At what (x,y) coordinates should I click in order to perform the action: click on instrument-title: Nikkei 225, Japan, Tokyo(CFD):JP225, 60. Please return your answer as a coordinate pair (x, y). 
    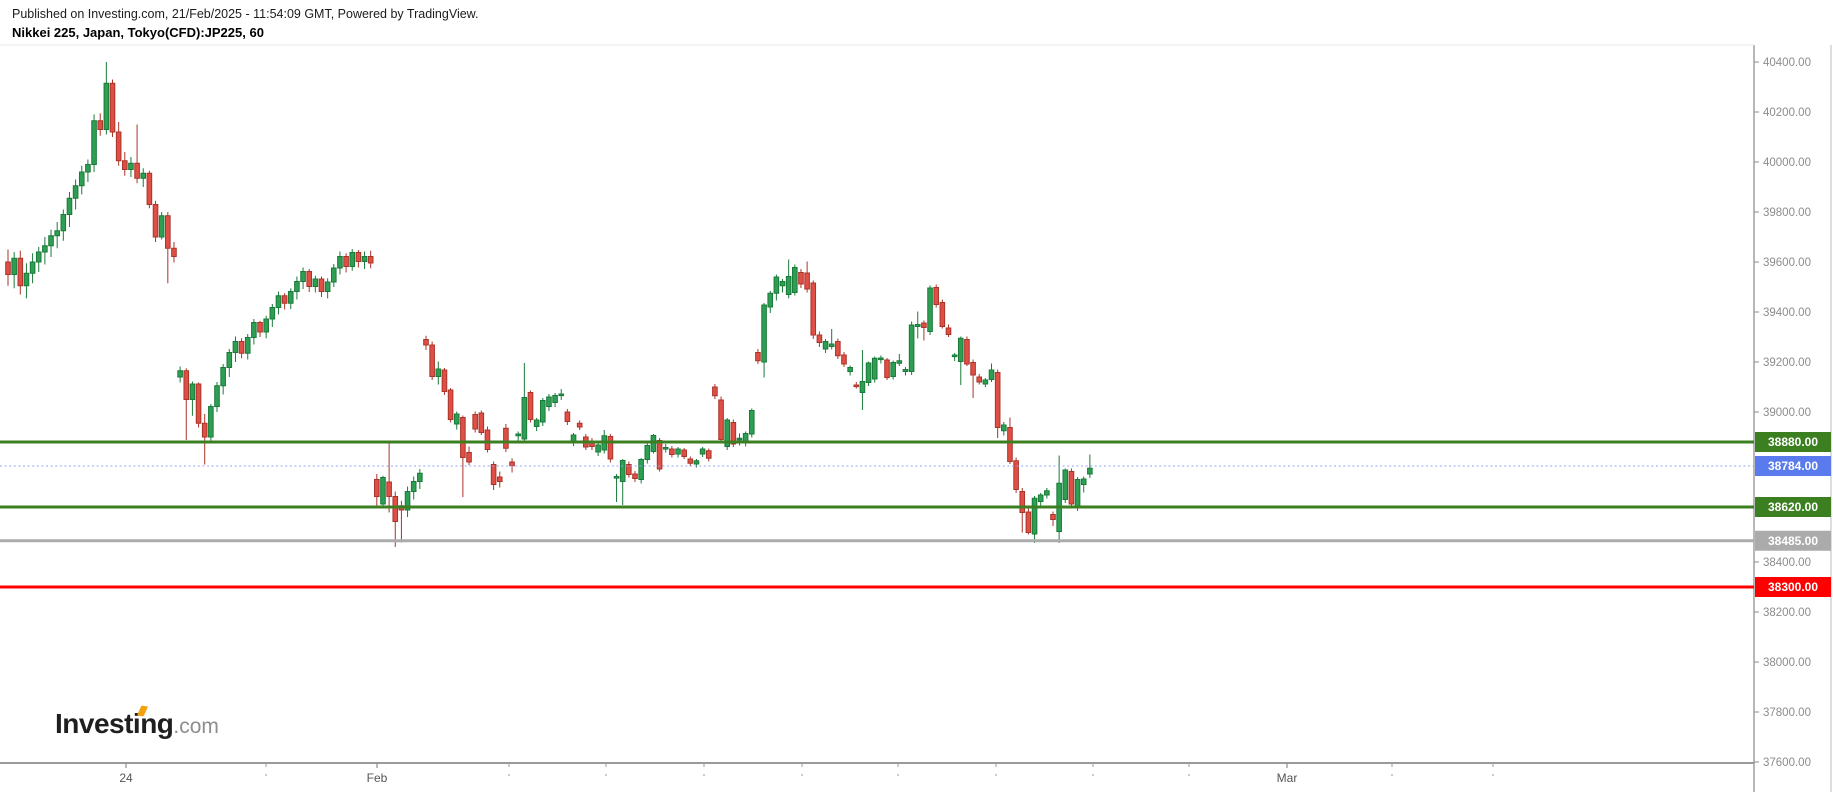
    Looking at the image, I should click on (138, 32).